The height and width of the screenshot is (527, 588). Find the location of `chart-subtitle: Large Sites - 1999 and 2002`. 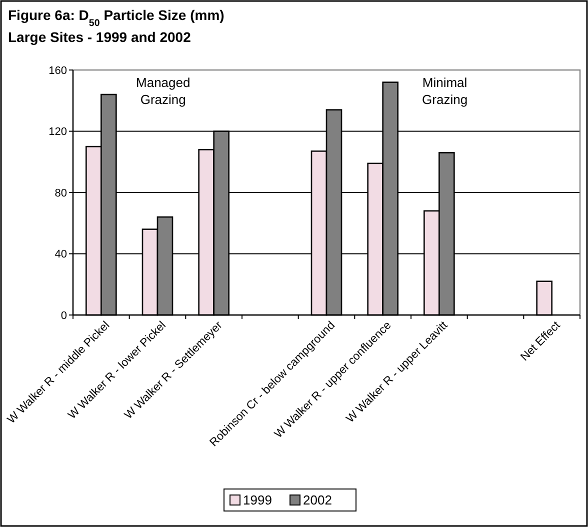

chart-subtitle: Large Sites - 1999 and 2002 is located at coordinates (100, 37).